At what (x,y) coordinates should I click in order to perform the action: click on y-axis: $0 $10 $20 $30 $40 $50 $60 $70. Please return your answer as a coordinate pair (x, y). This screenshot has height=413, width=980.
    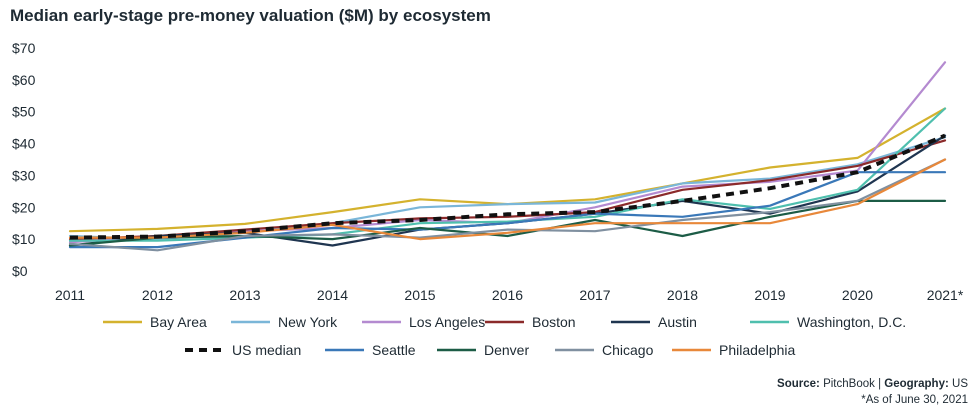
    Looking at the image, I should click on (24, 159).